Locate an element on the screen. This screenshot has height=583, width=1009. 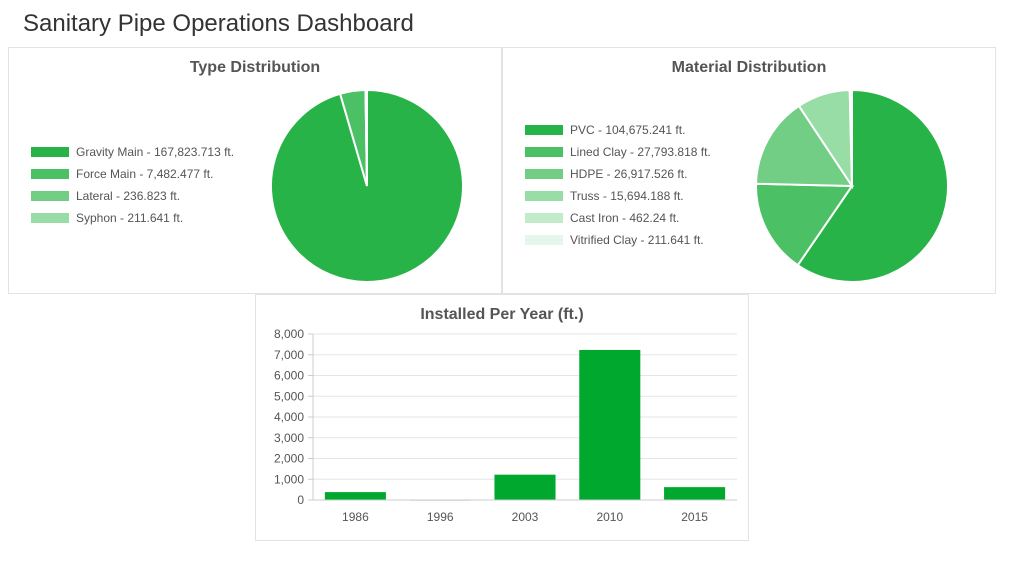
legend-item-pvc: PVC - 104,675.241 ft. is located at coordinates (618, 130).